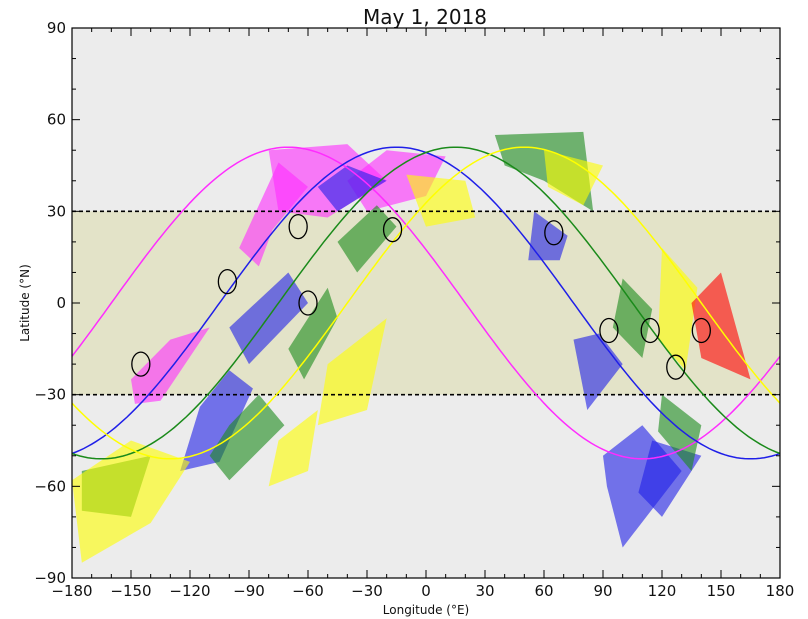 This screenshot has width=808, height=619. Describe the element at coordinates (484, 591) in the screenshot. I see `x-tick-label: 30` at that location.